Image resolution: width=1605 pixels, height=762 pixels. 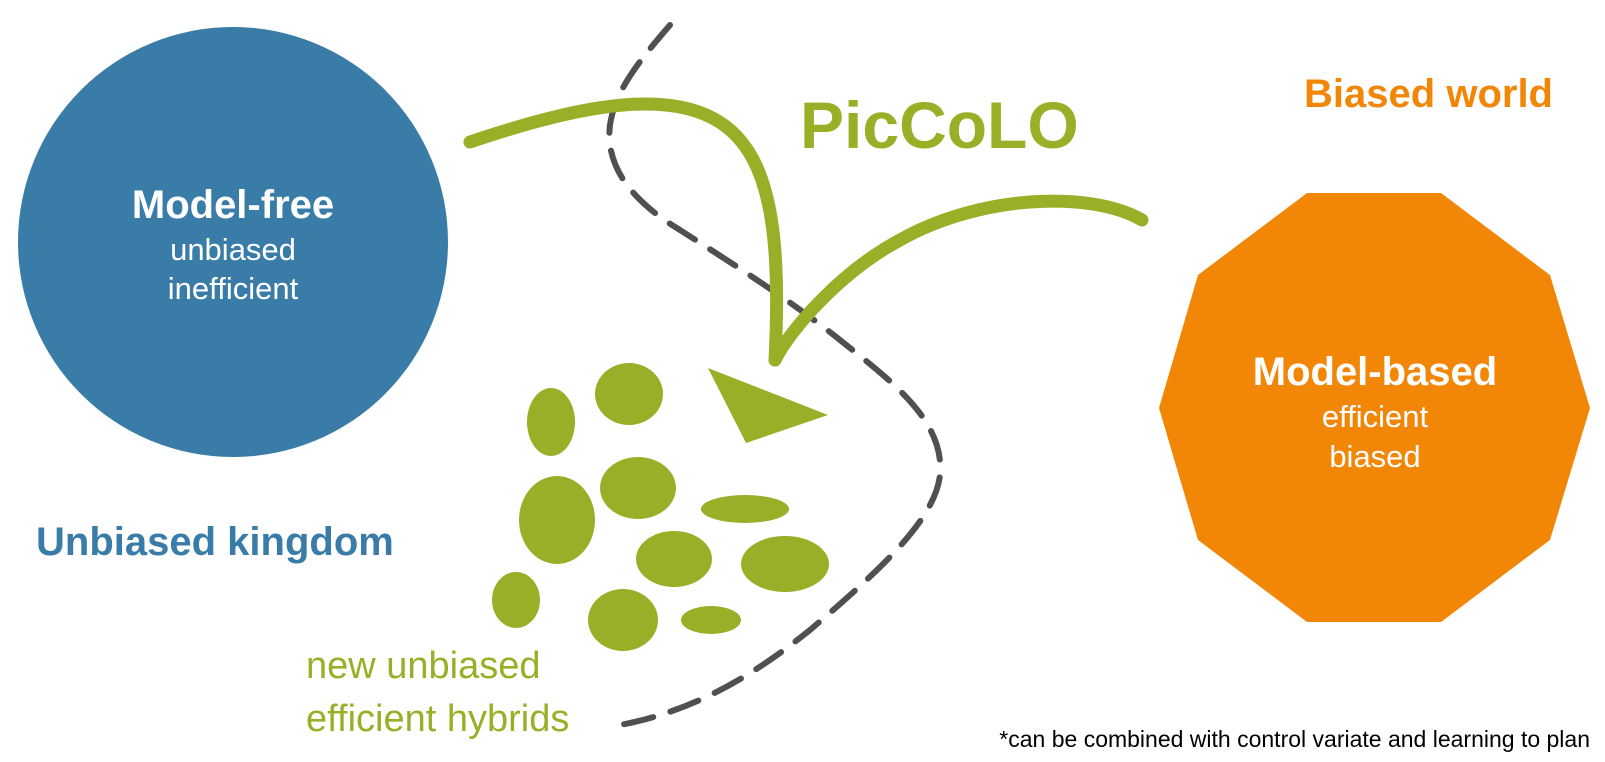 What do you see at coordinates (233, 249) in the screenshot?
I see `model-free-line1: unbiased` at bounding box center [233, 249].